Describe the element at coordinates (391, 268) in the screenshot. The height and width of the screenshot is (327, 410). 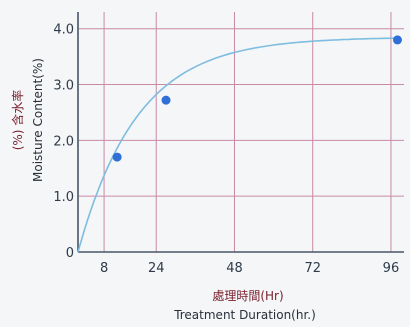
I see `x-tick-label: 96` at that location.